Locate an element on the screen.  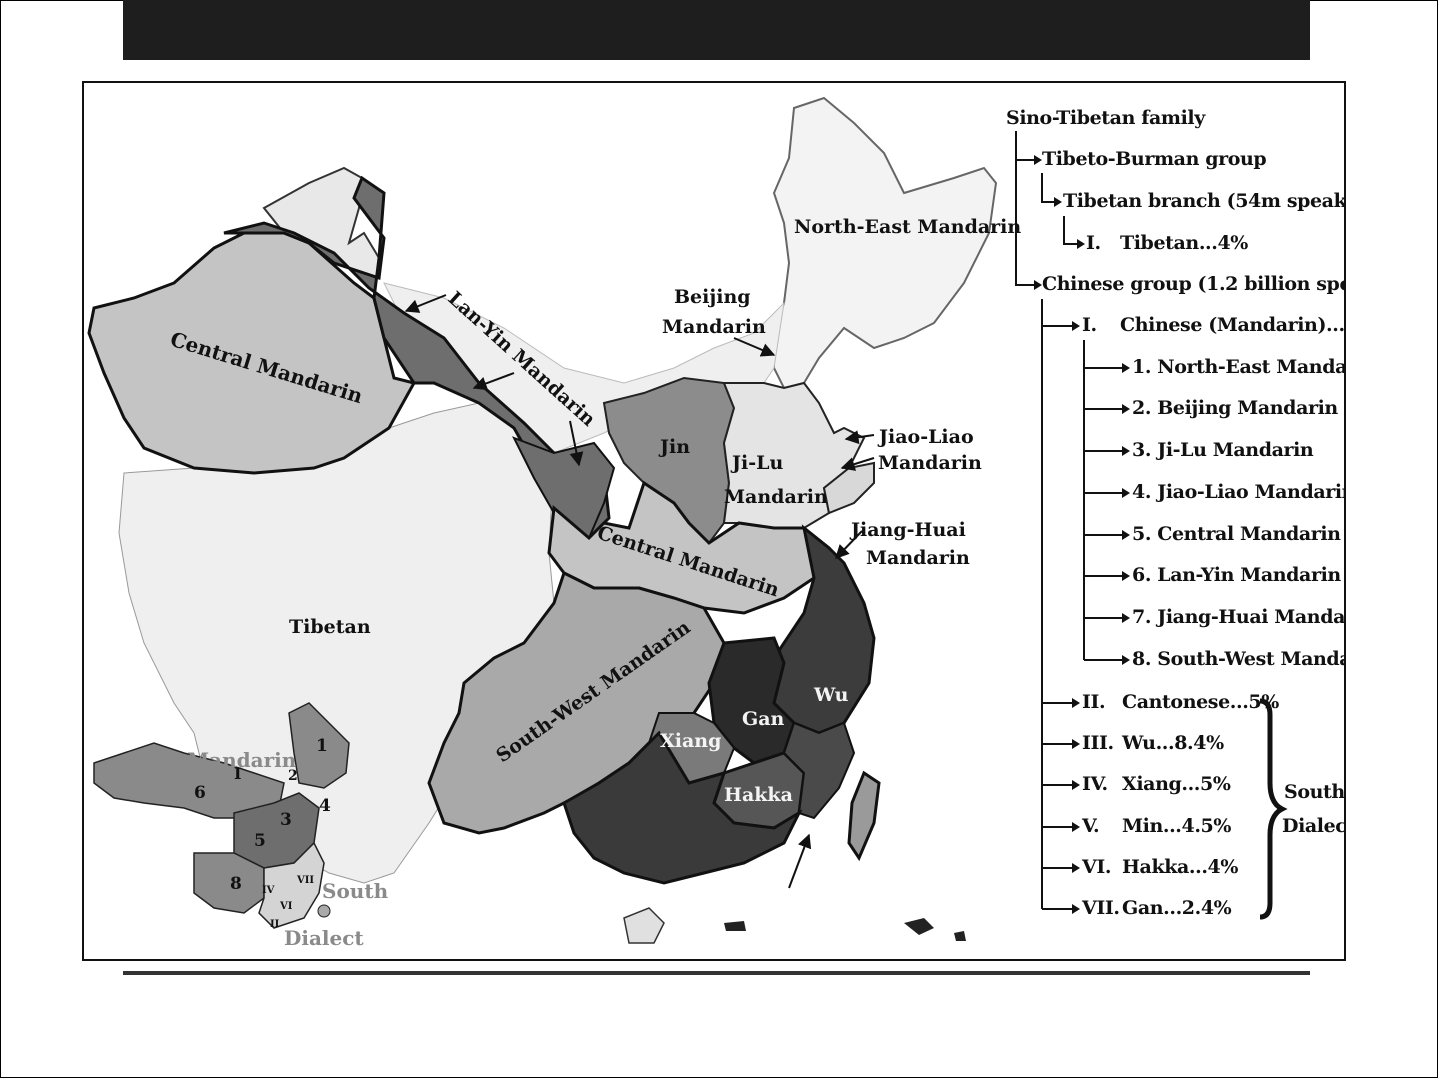
tree-dialect-num: V. is located at coordinates (1091, 826).